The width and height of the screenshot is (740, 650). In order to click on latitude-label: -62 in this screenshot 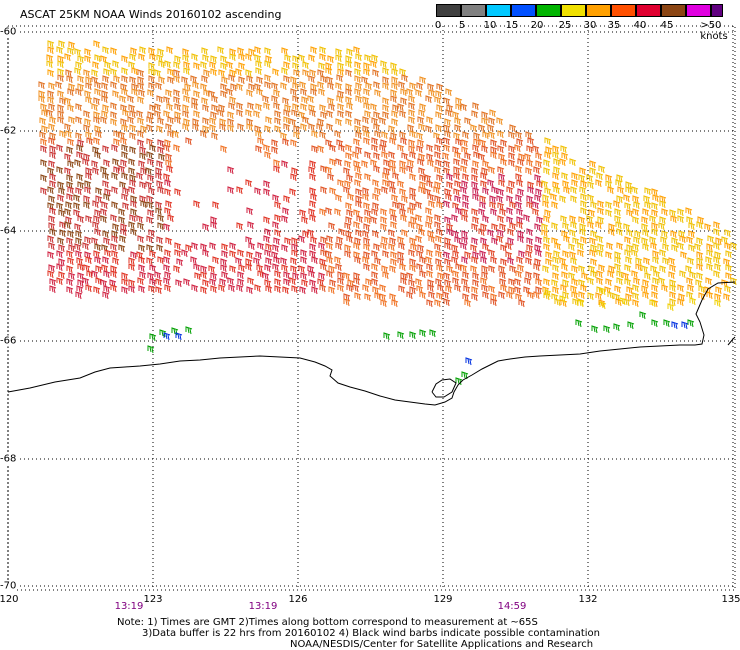, I will do `click(9, 131)`.